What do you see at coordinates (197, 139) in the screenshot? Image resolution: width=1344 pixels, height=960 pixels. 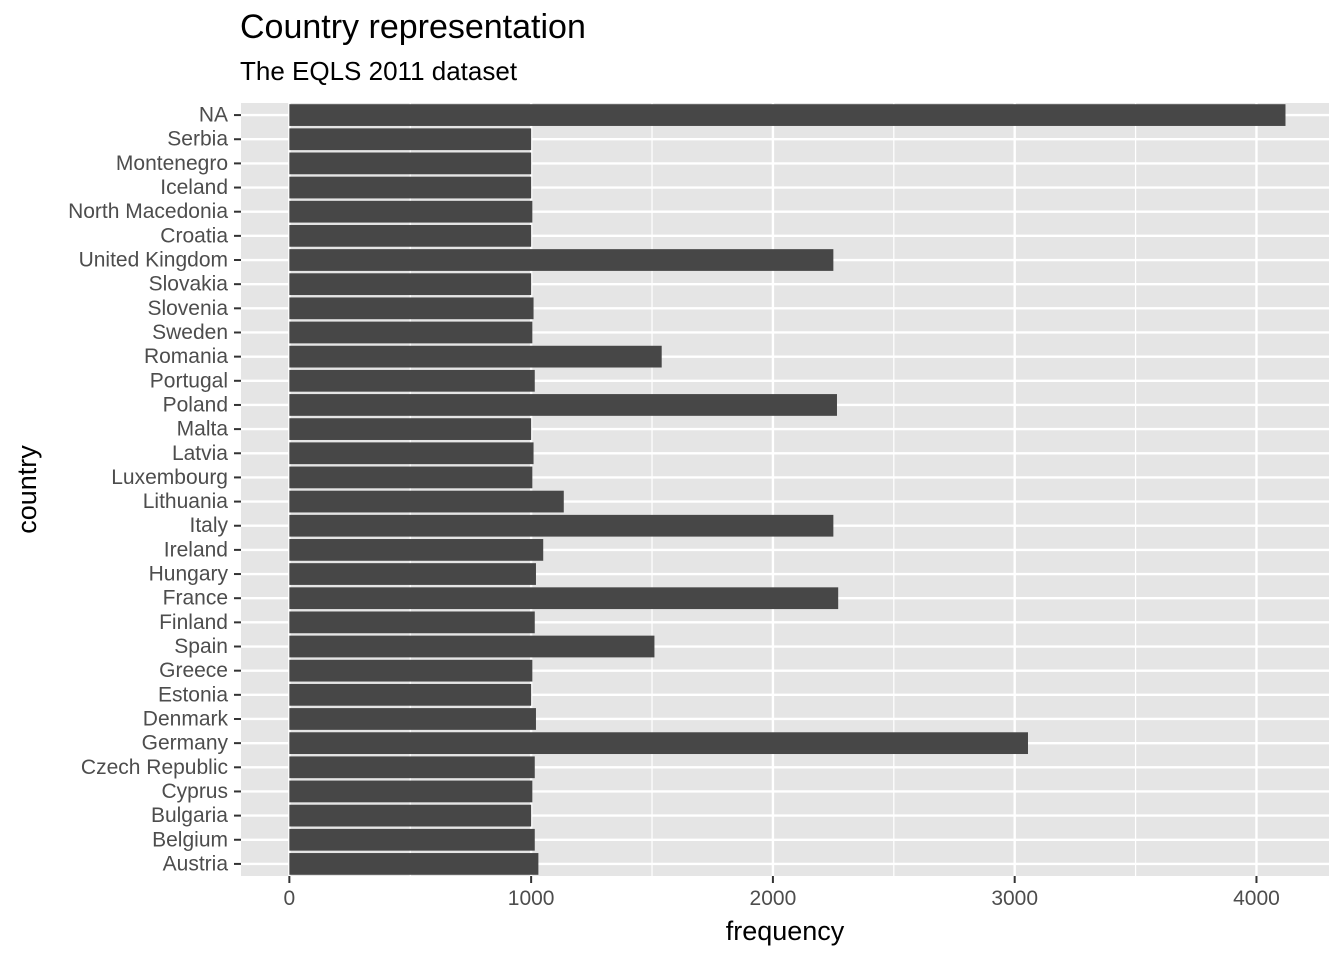 I see `y-tick-label: Serbia` at bounding box center [197, 139].